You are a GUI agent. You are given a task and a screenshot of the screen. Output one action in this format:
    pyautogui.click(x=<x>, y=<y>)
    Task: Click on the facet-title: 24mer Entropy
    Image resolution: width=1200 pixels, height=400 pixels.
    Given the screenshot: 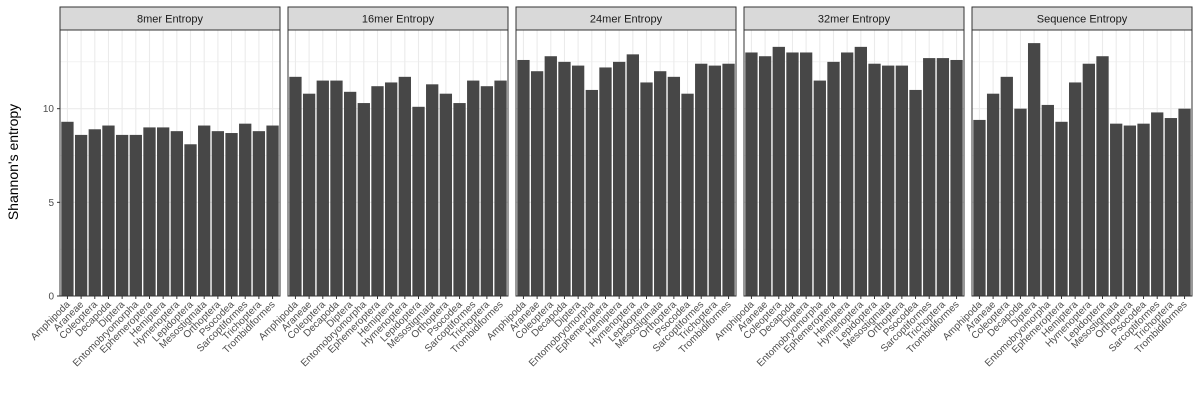 What is the action you would take?
    pyautogui.click(x=626, y=20)
    